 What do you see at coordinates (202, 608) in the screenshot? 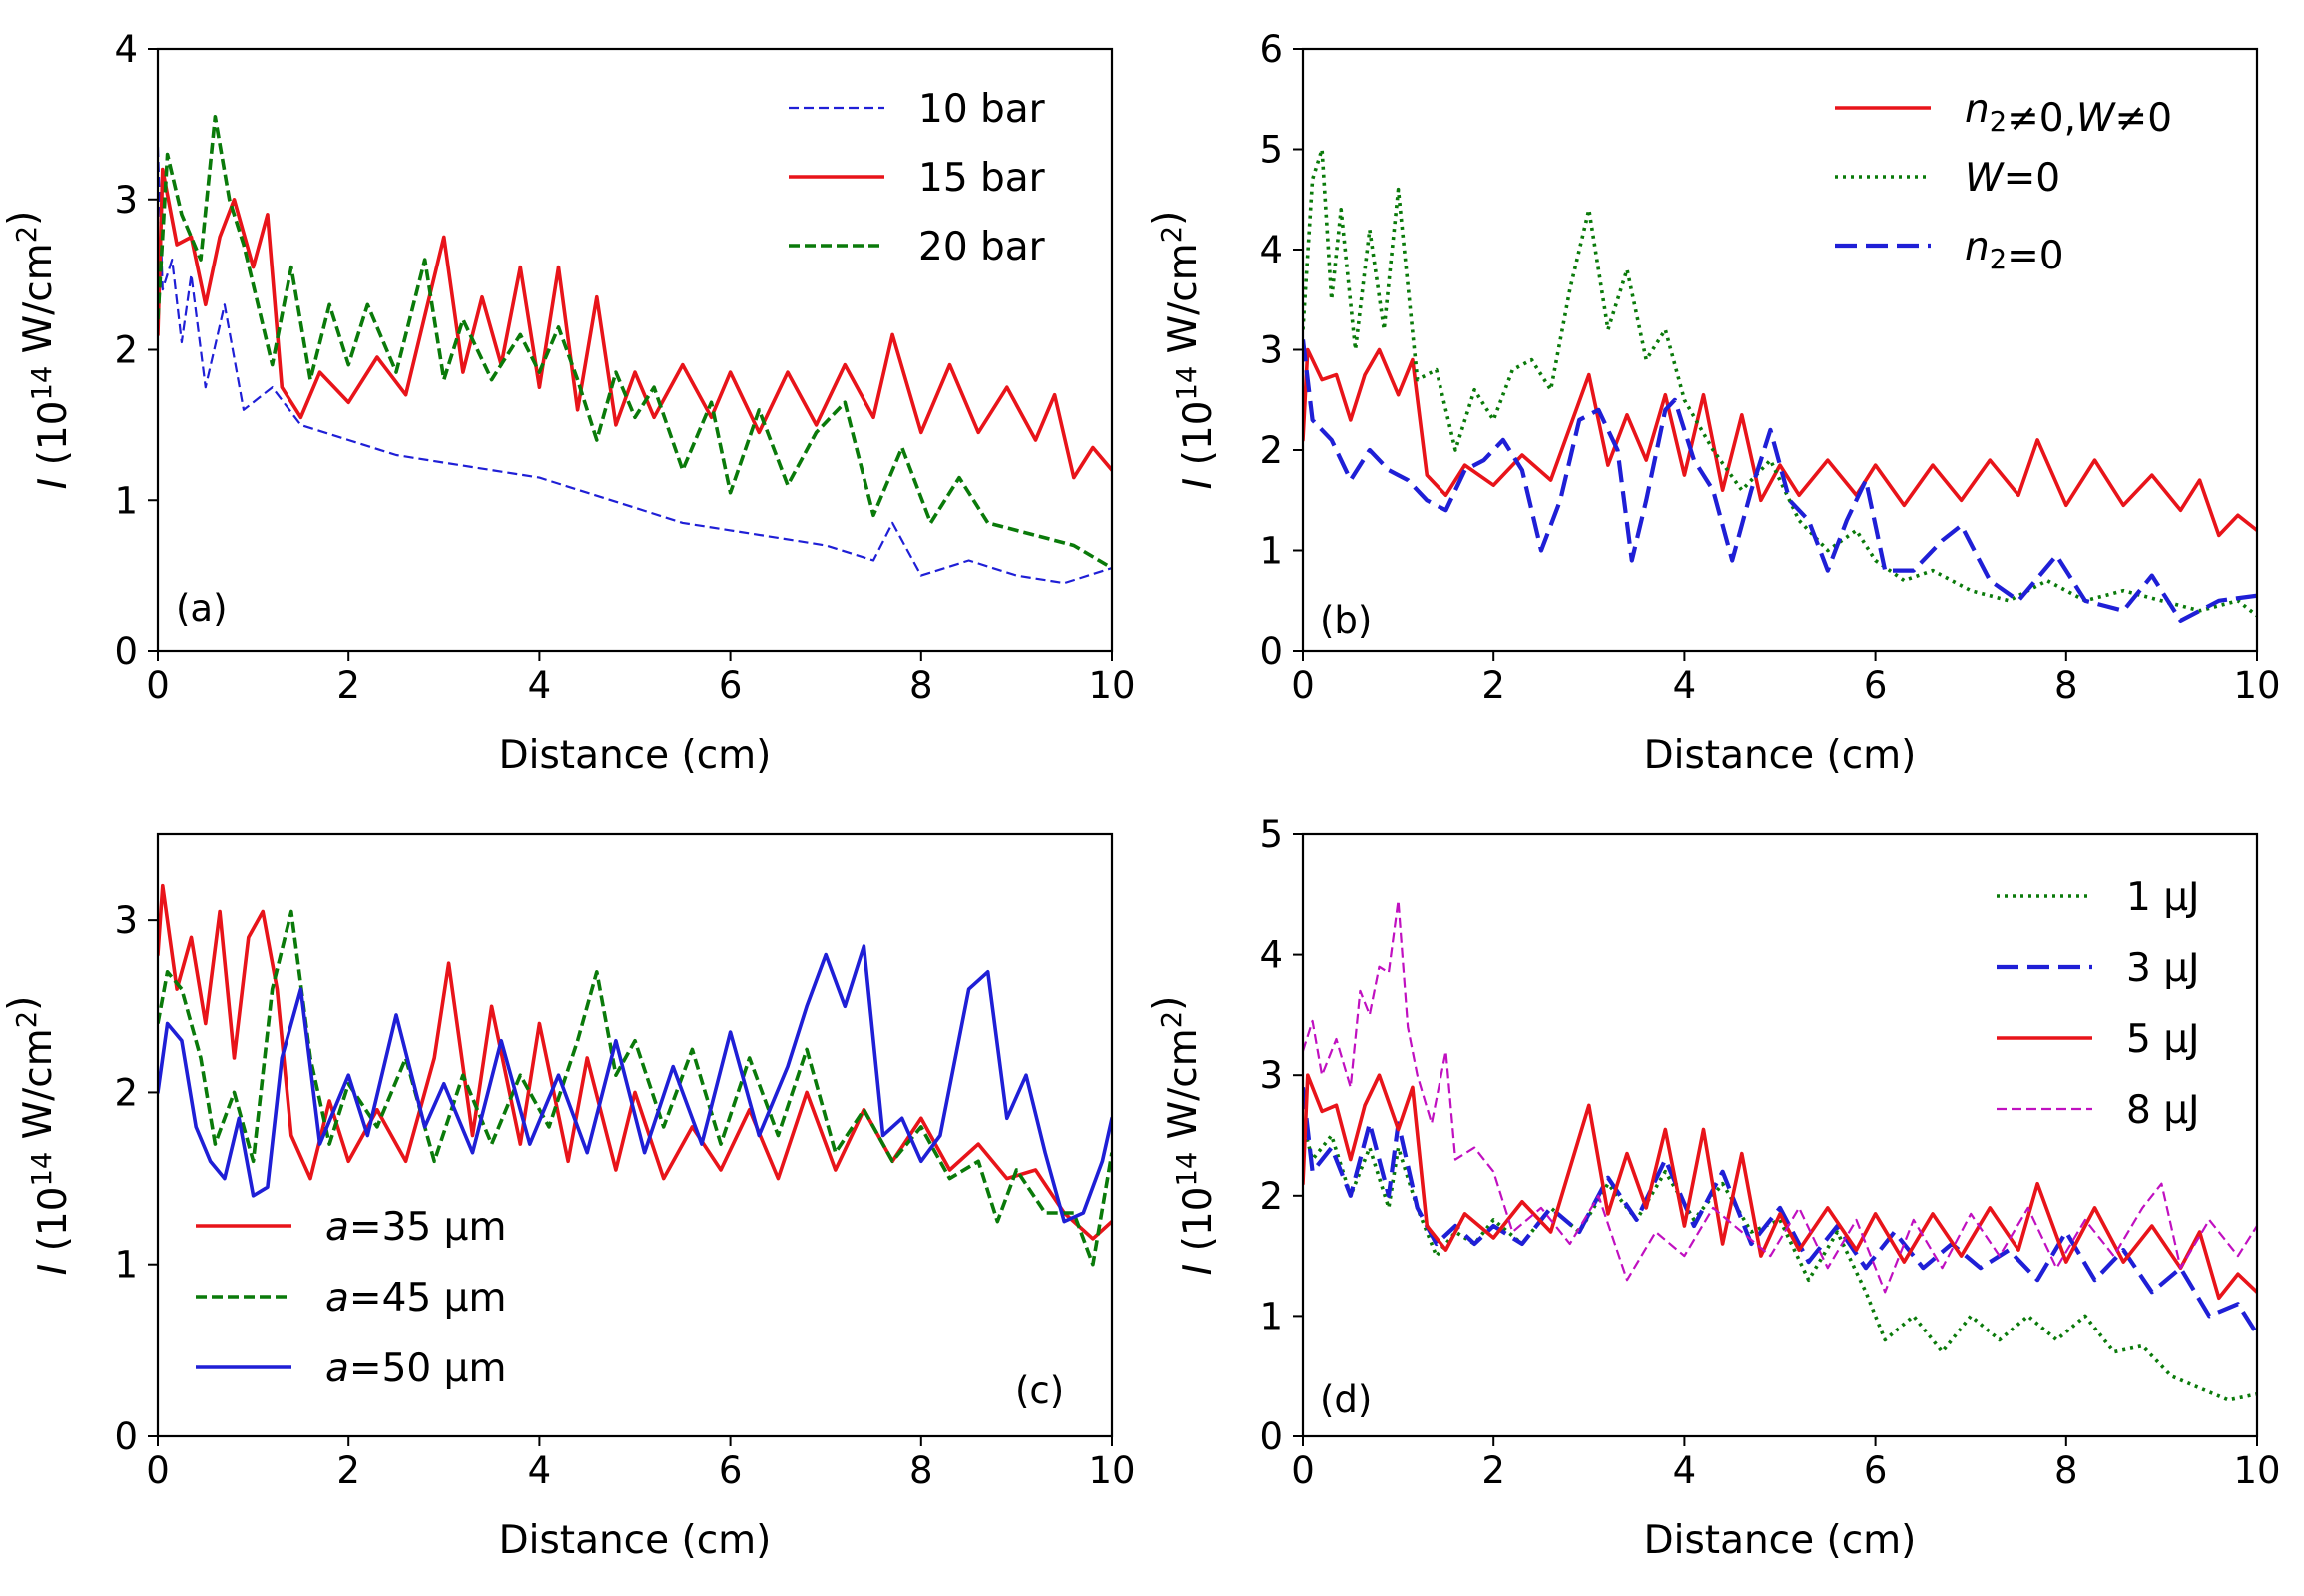
I see `panel-label: (a)` at bounding box center [202, 608].